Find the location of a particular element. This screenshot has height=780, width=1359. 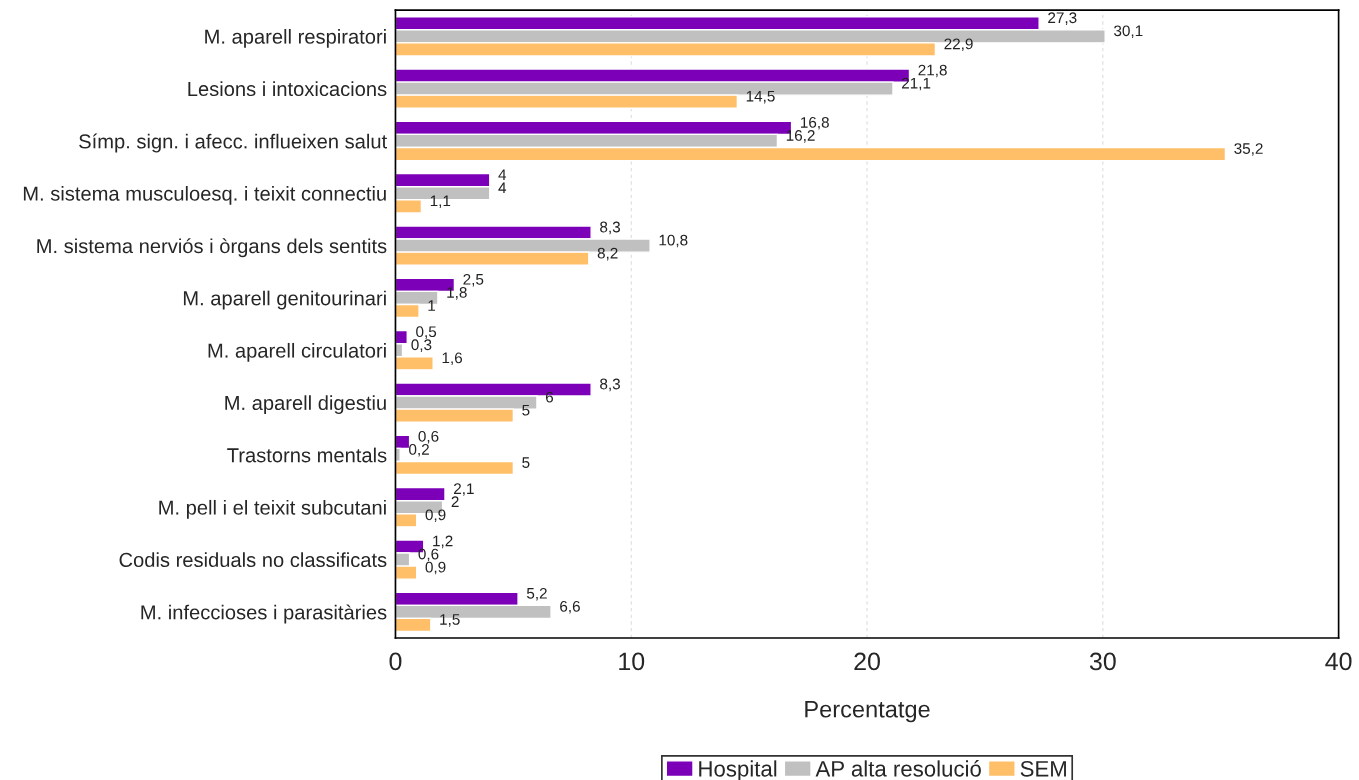

data-label: 1 is located at coordinates (432, 305).